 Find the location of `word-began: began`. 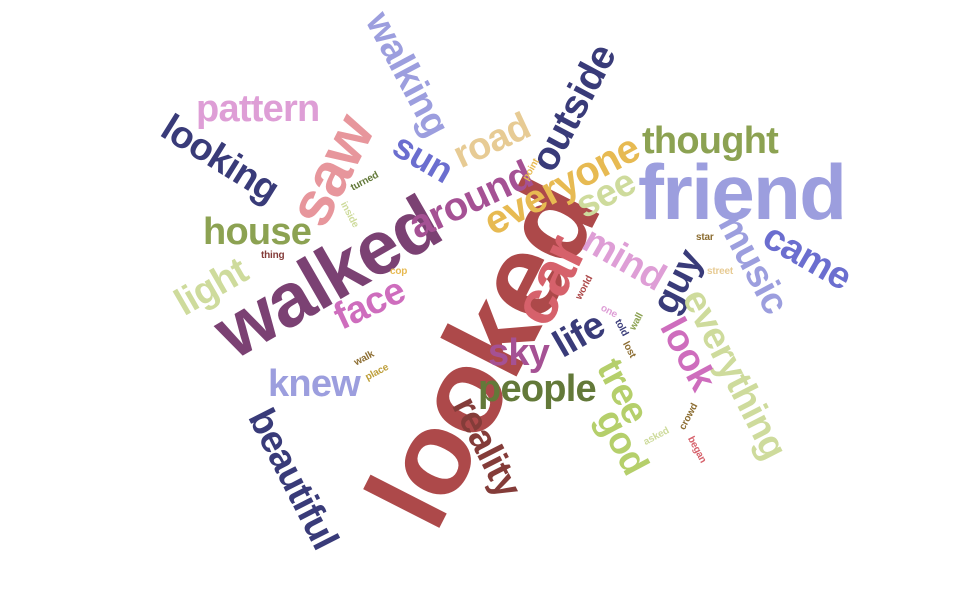

word-began: began is located at coordinates (697, 449).